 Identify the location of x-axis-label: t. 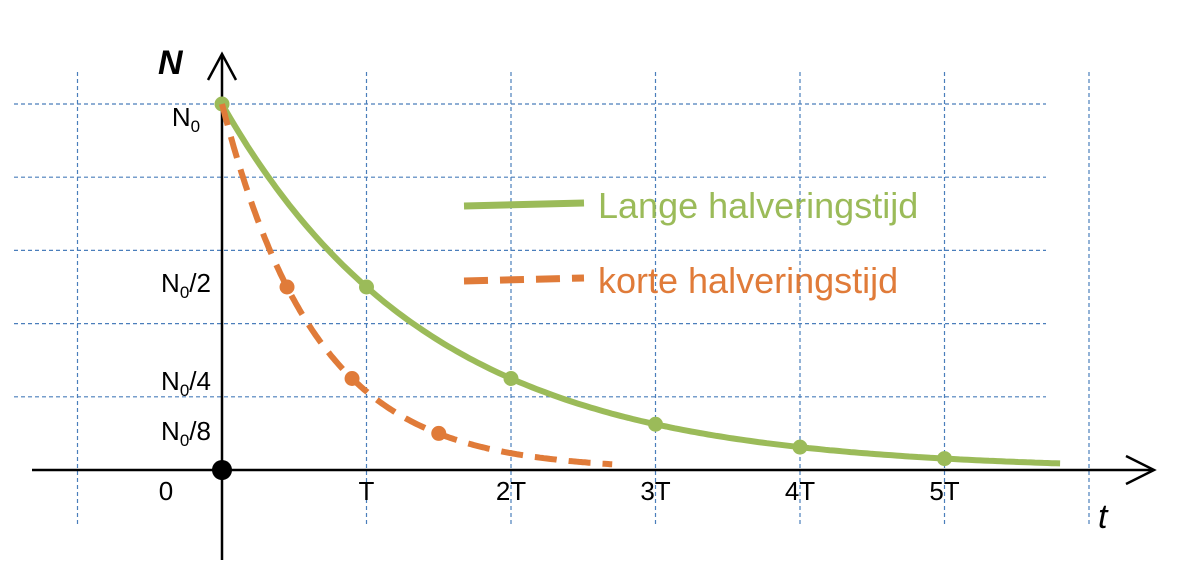
(1103, 517).